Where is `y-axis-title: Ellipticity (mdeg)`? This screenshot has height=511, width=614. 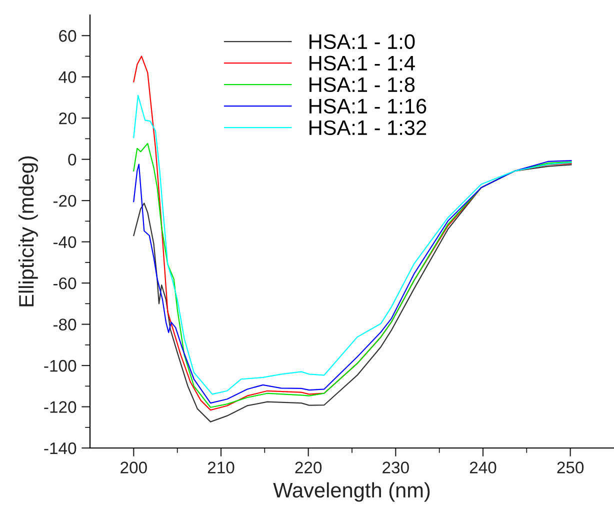 y-axis-title: Ellipticity (mdeg) is located at coordinates (28, 231).